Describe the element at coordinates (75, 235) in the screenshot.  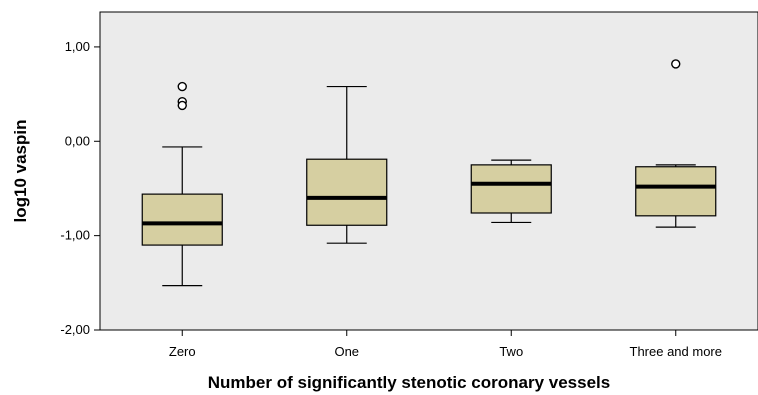
I see `y-tick-label: -1,00` at that location.